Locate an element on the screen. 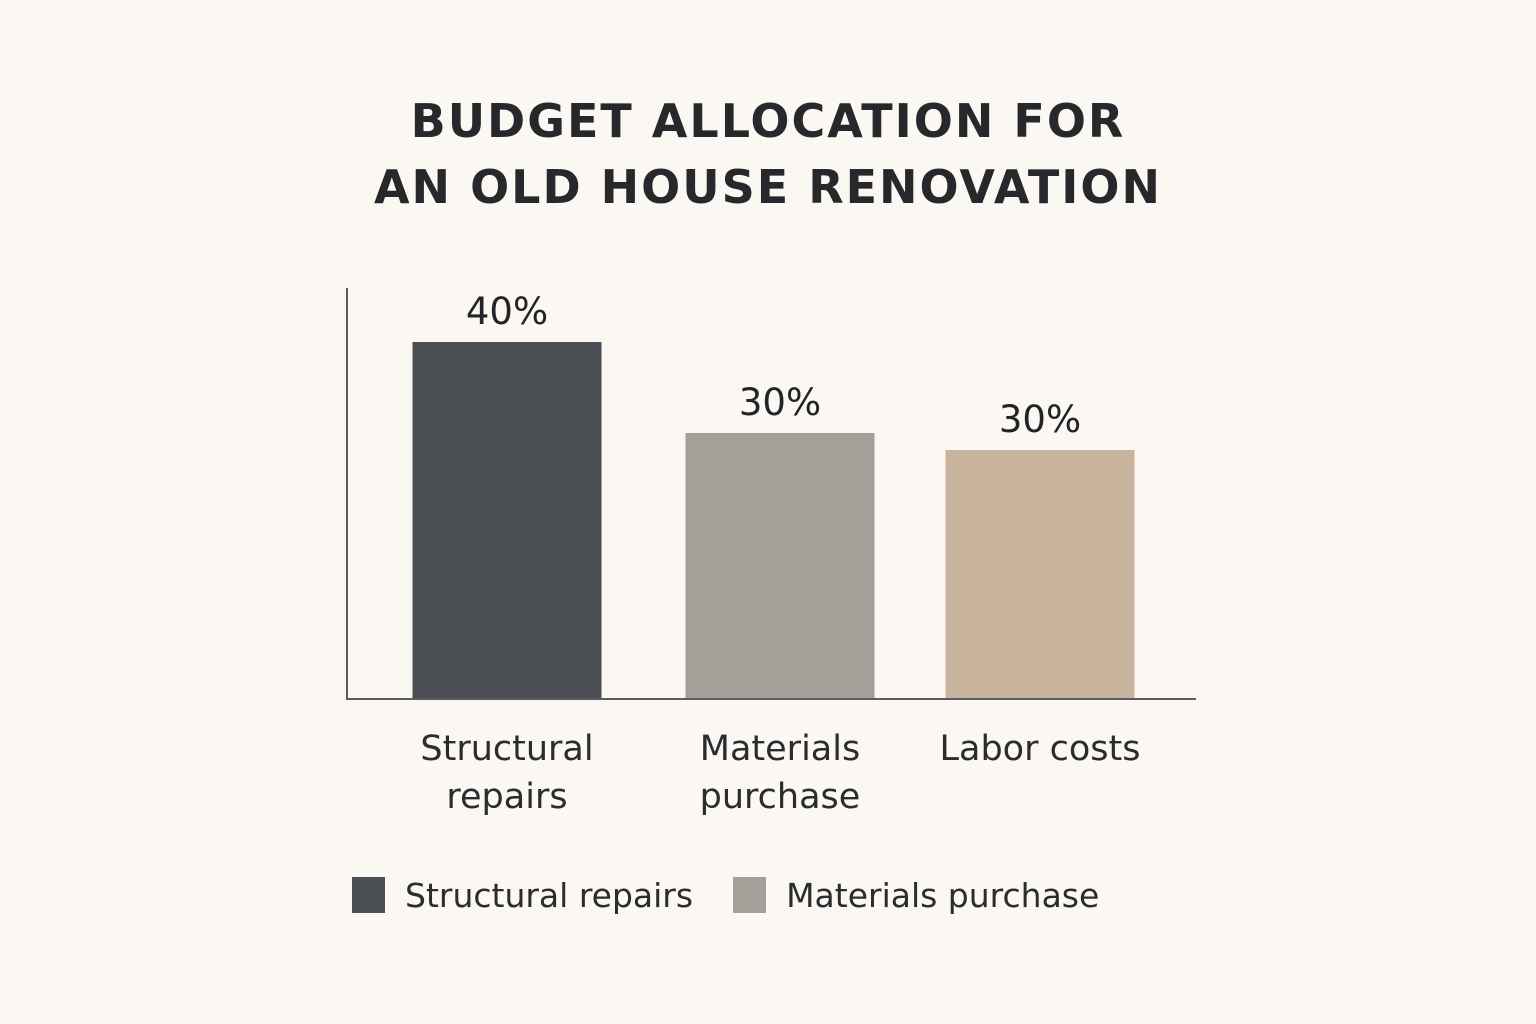 The image size is (1536, 1024). bar-labor-costs is located at coordinates (1040, 574).